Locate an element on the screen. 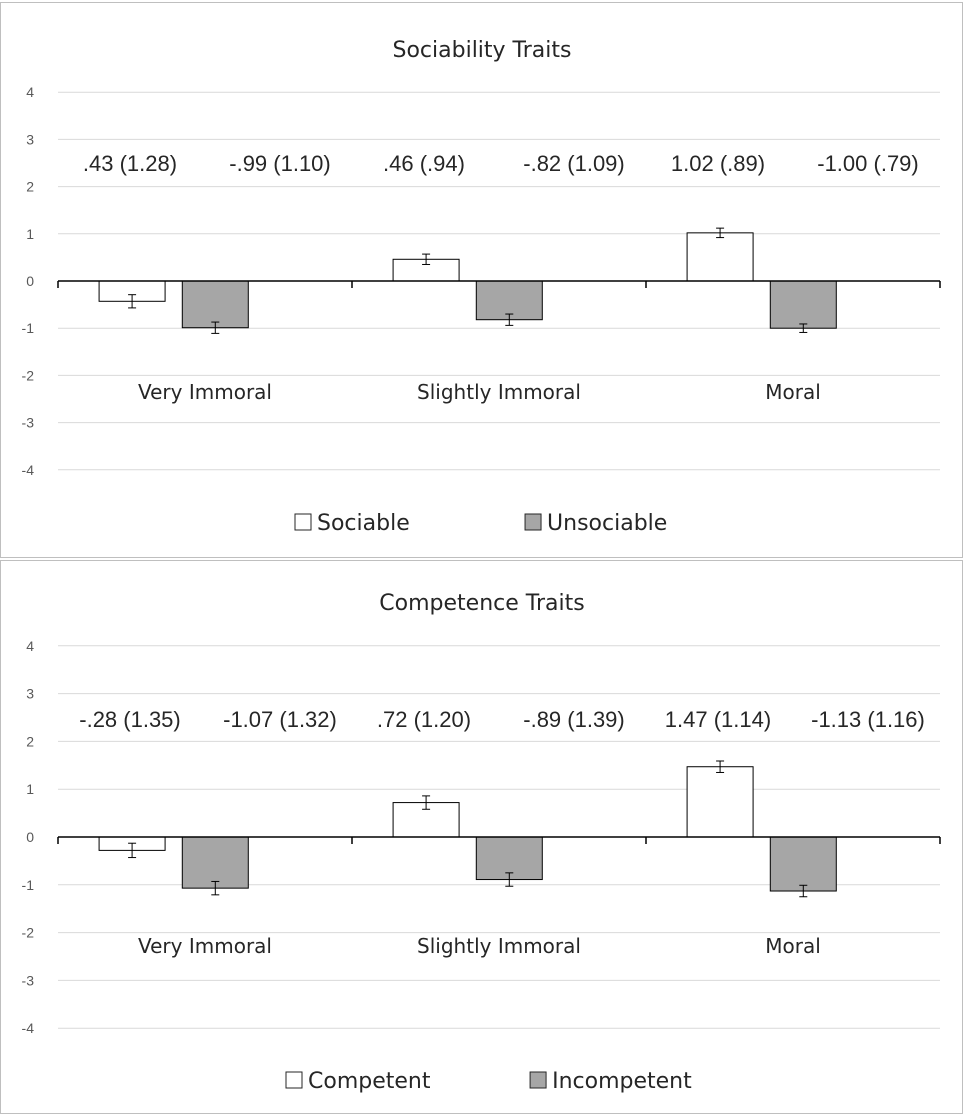  legend-label-unsociable: Unsociable is located at coordinates (607, 523).